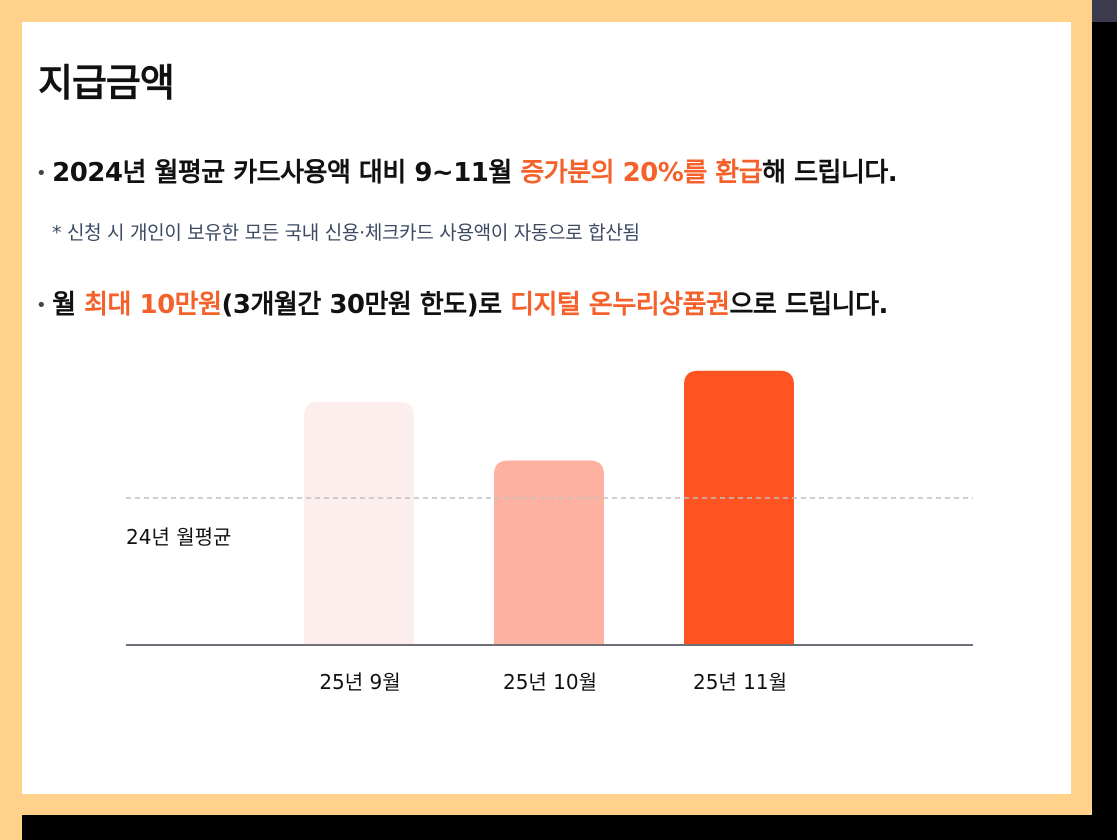 This screenshot has height=840, width=1117. What do you see at coordinates (153, 305) in the screenshot?
I see `bullet2-highlight-max: 최대 10만원` at bounding box center [153, 305].